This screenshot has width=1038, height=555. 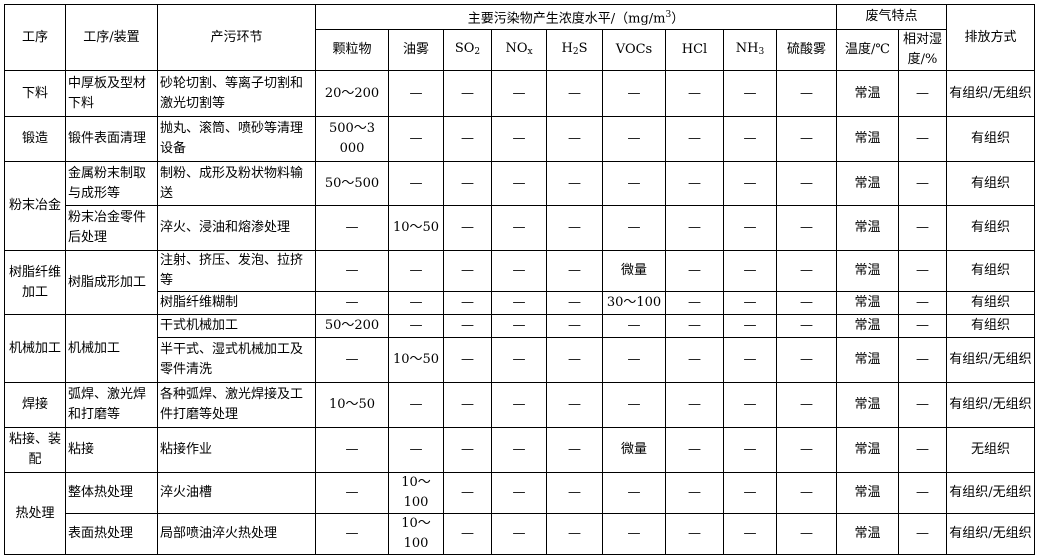 What do you see at coordinates (990, 450) in the screenshot?
I see `value-cell: 无组织` at bounding box center [990, 450].